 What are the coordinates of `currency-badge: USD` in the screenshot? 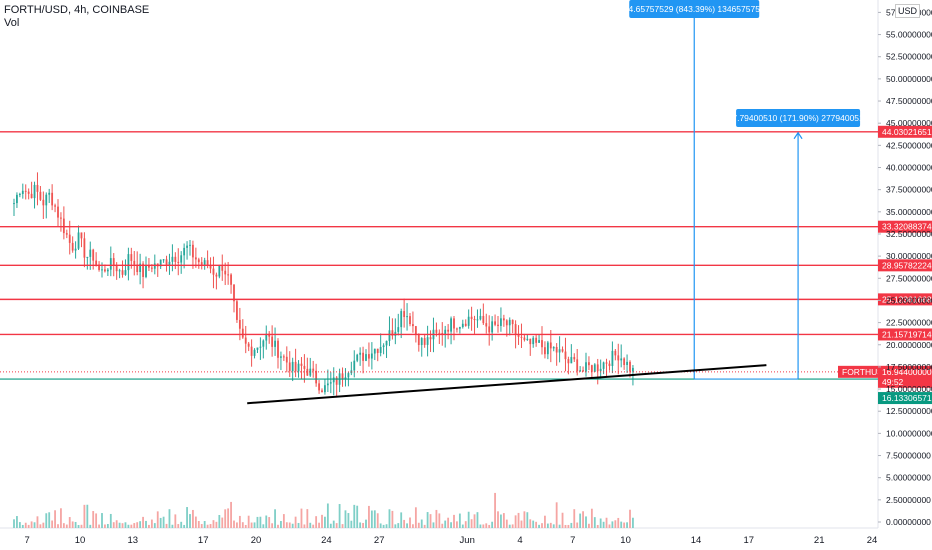 It's located at (907, 11).